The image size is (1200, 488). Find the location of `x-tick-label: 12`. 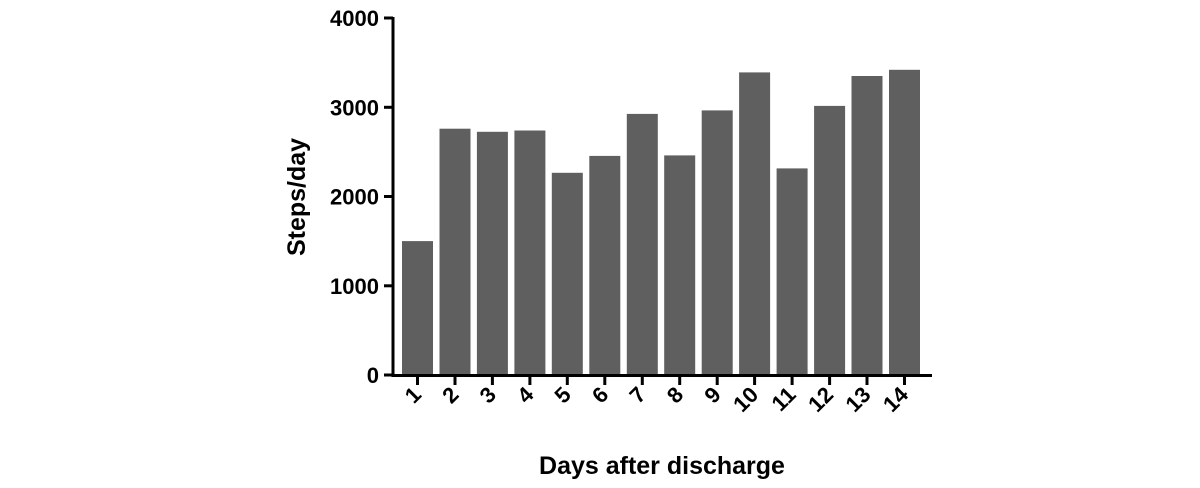

x-tick-label: 12 is located at coordinates (820, 399).